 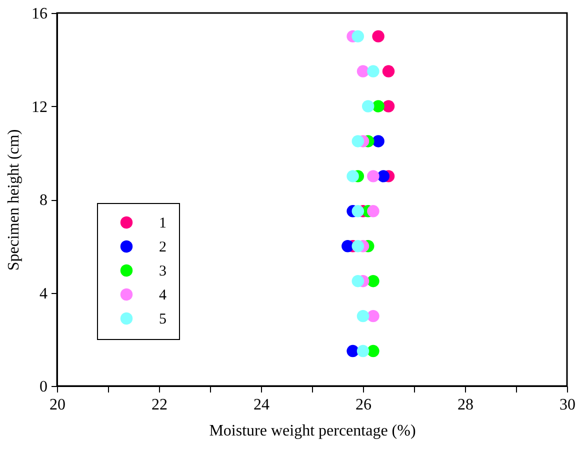 I want to click on x-tick-label: 22, so click(x=160, y=405).